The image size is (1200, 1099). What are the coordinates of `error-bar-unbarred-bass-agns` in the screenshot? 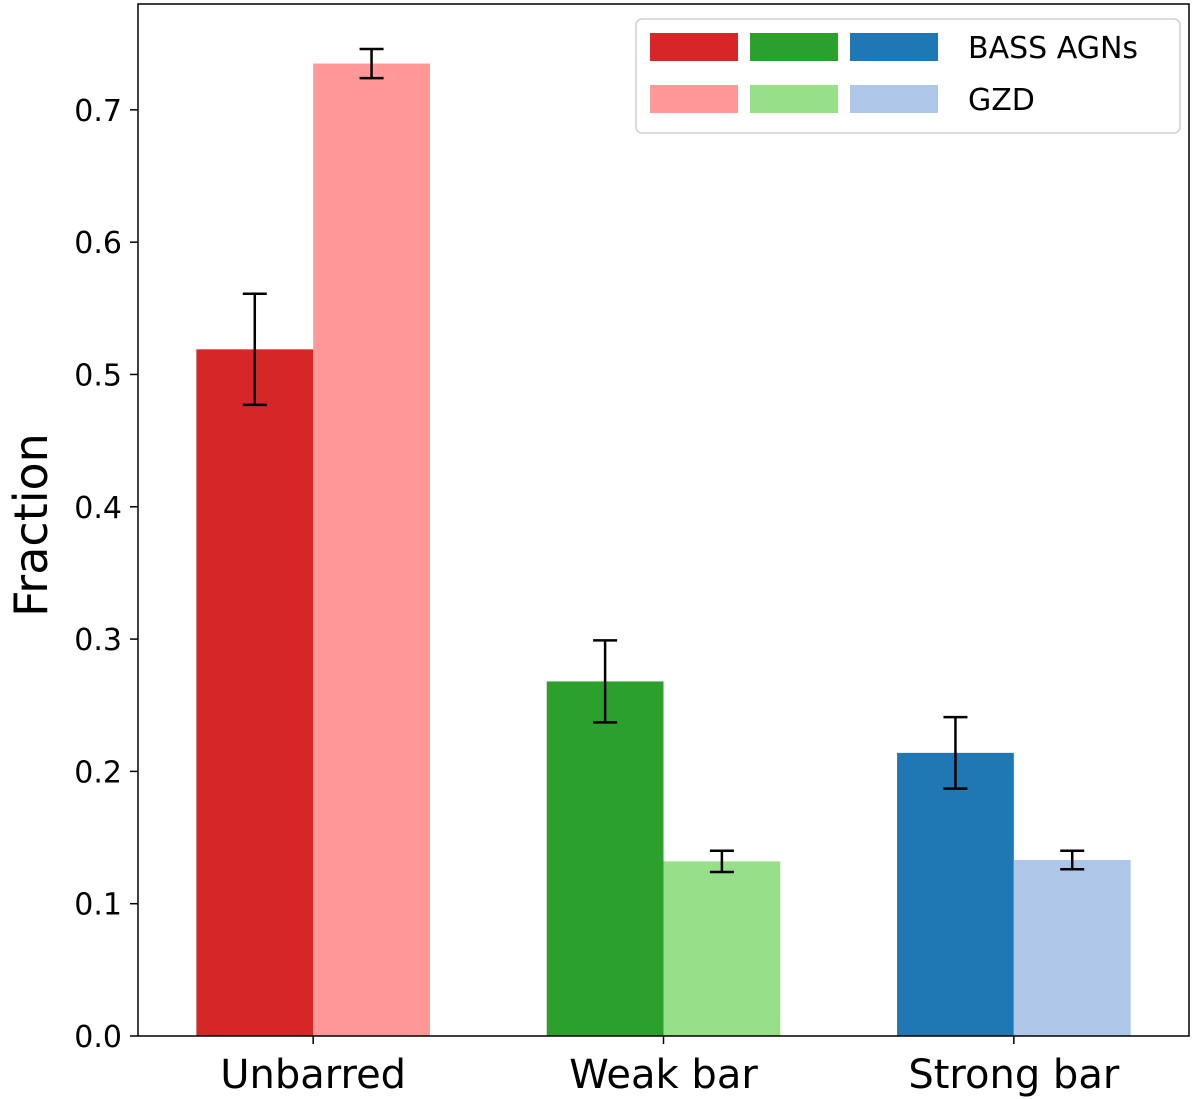 It's located at (254, 349).